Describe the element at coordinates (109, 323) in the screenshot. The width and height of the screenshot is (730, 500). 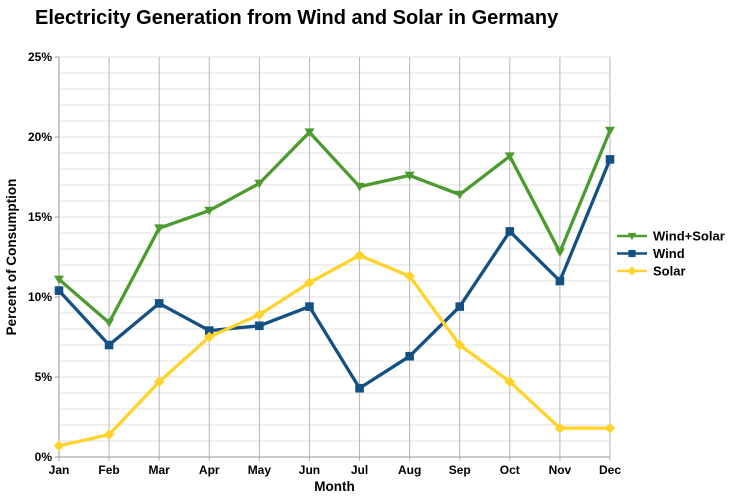
I see `marker-wind-solar-feb` at that location.